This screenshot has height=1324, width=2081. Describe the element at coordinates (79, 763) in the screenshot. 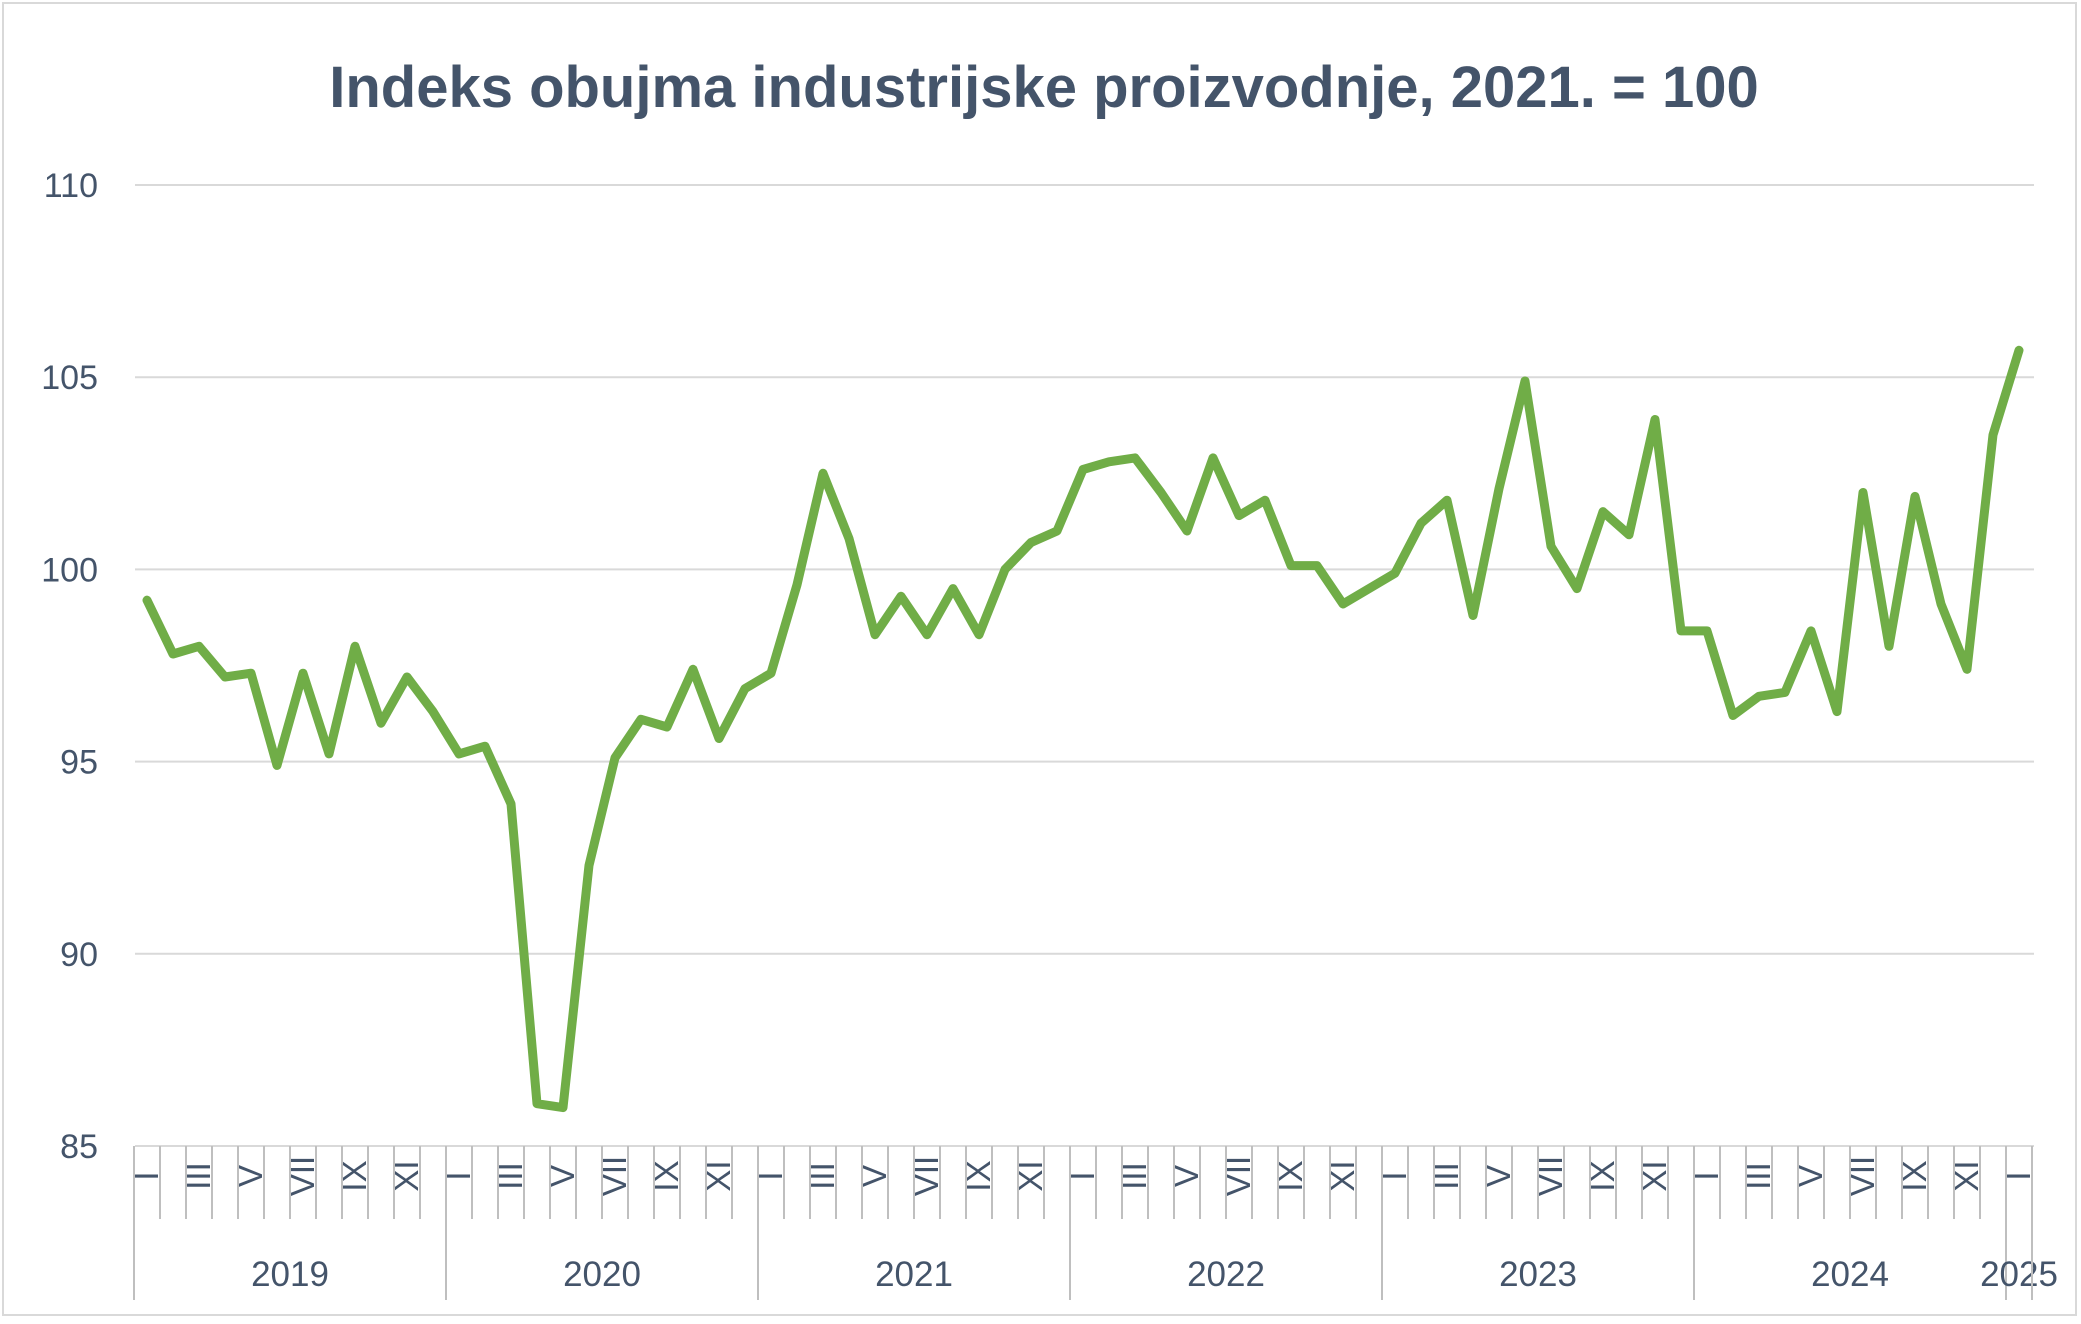

I see `y-tick-label: 95` at that location.